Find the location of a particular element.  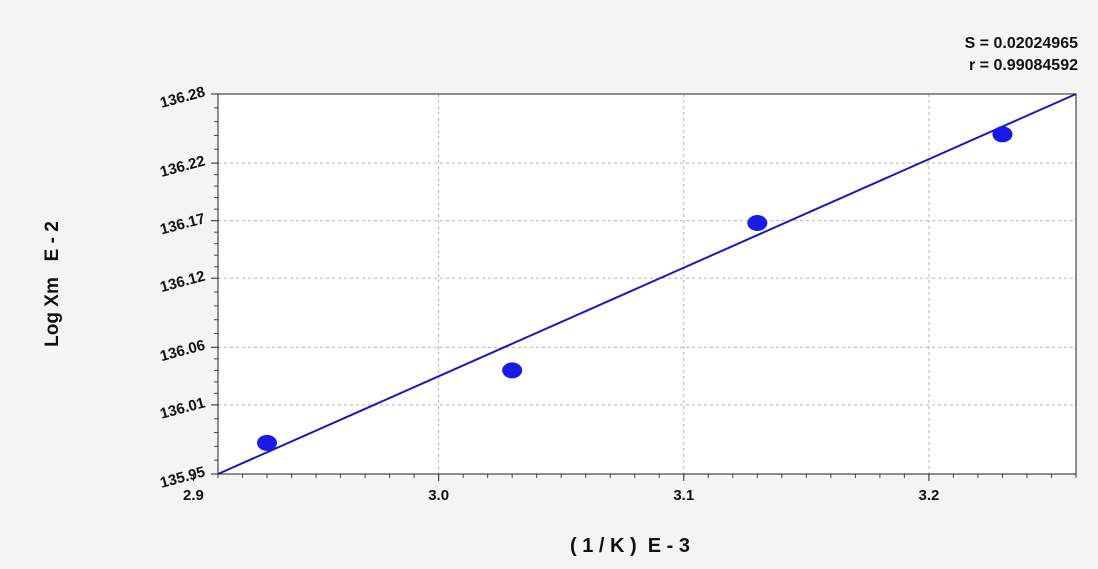

y-axis-title: Log Xm E - 2 is located at coordinates (52, 284).